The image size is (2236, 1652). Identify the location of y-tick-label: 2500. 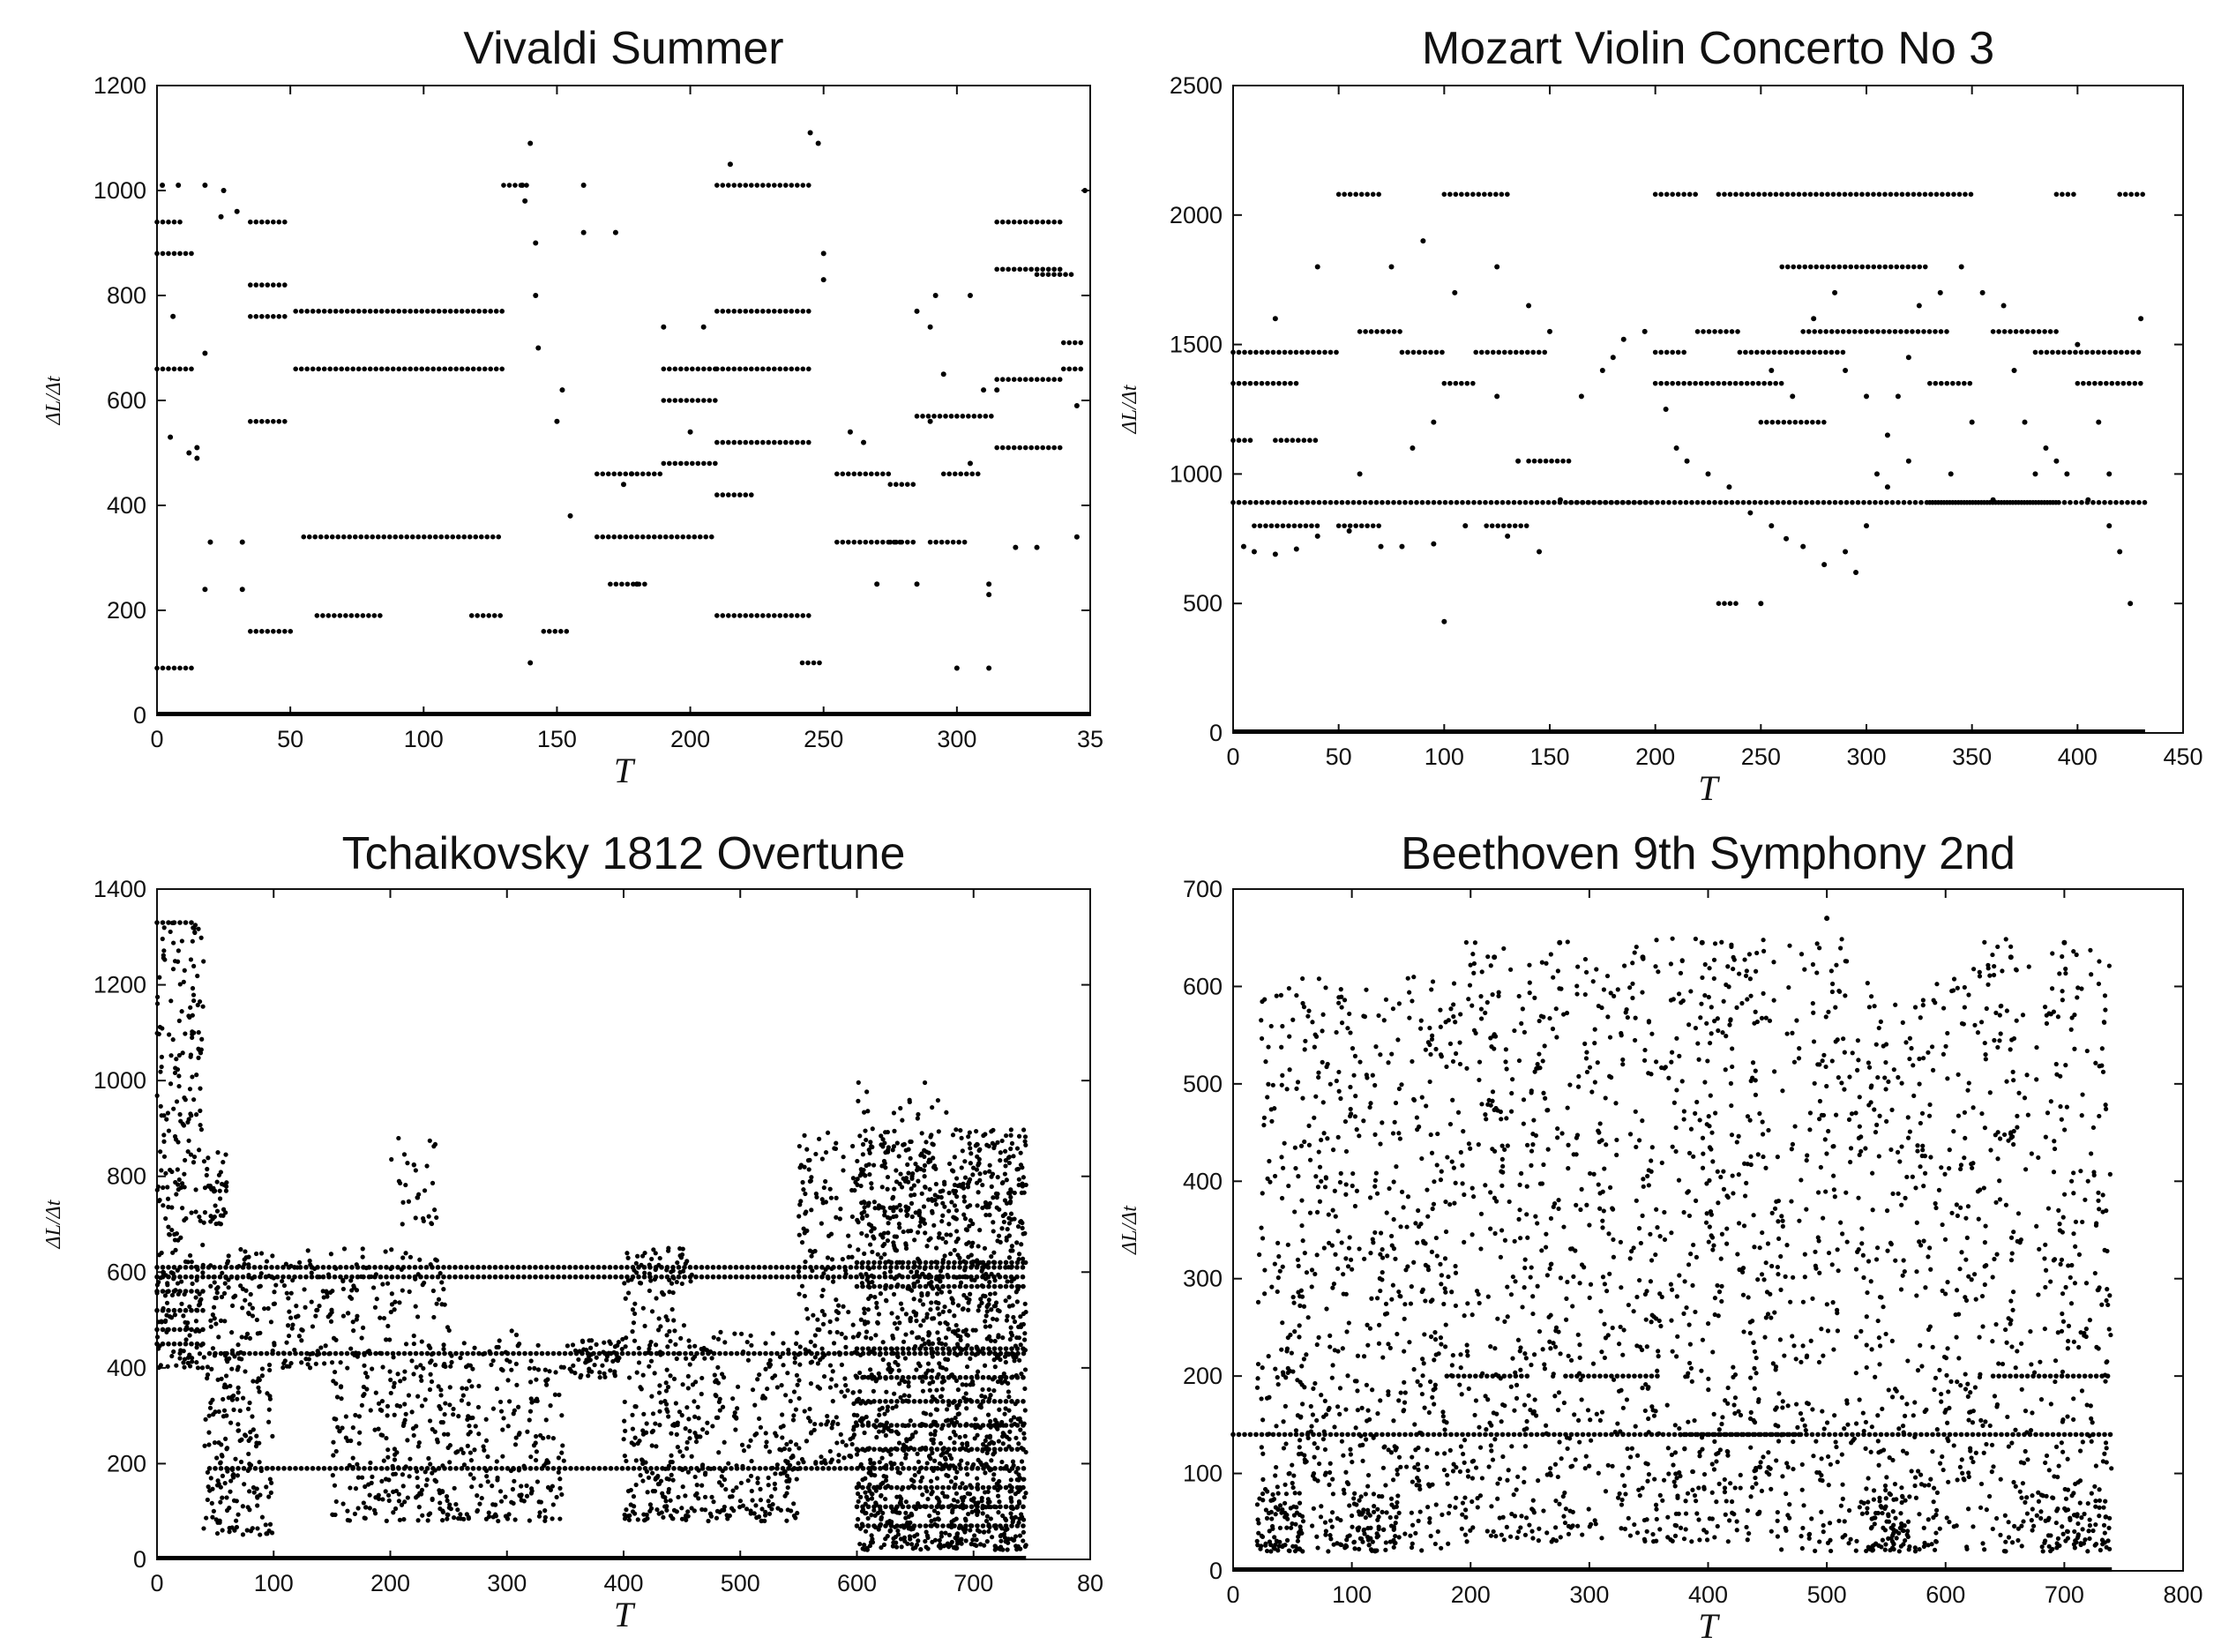
(1196, 85).